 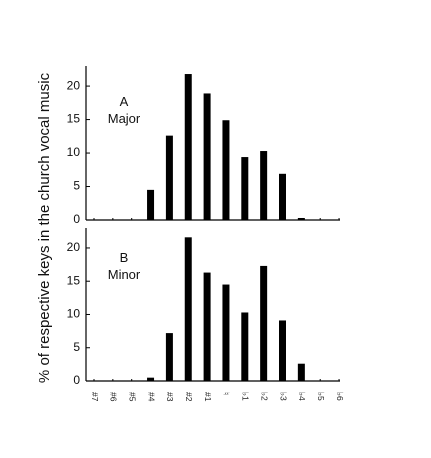 I want to click on x-tick-label: #7, so click(x=95, y=397).